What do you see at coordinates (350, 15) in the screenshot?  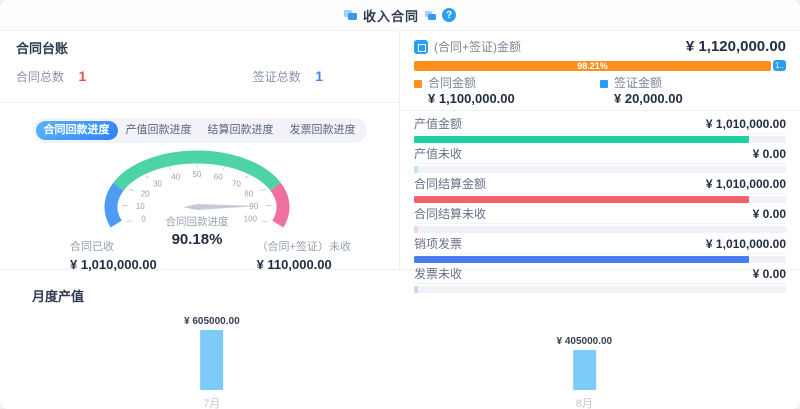 I see `contract-doc-icon` at bounding box center [350, 15].